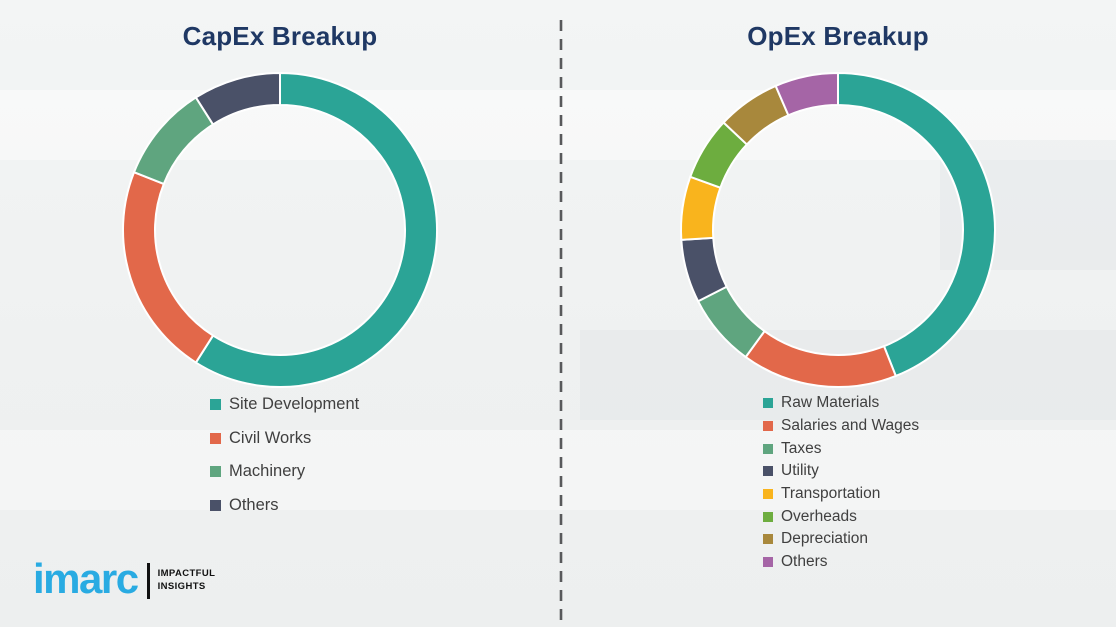 The width and height of the screenshot is (1116, 627). I want to click on legend-label-machinery: Machinery, so click(267, 471).